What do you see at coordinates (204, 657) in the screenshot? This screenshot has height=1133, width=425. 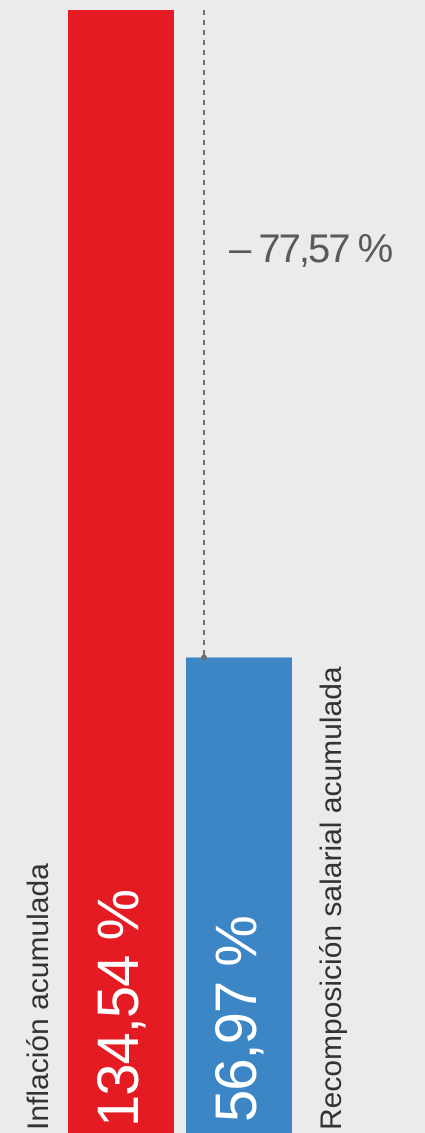 I see `difference-line-end` at bounding box center [204, 657].